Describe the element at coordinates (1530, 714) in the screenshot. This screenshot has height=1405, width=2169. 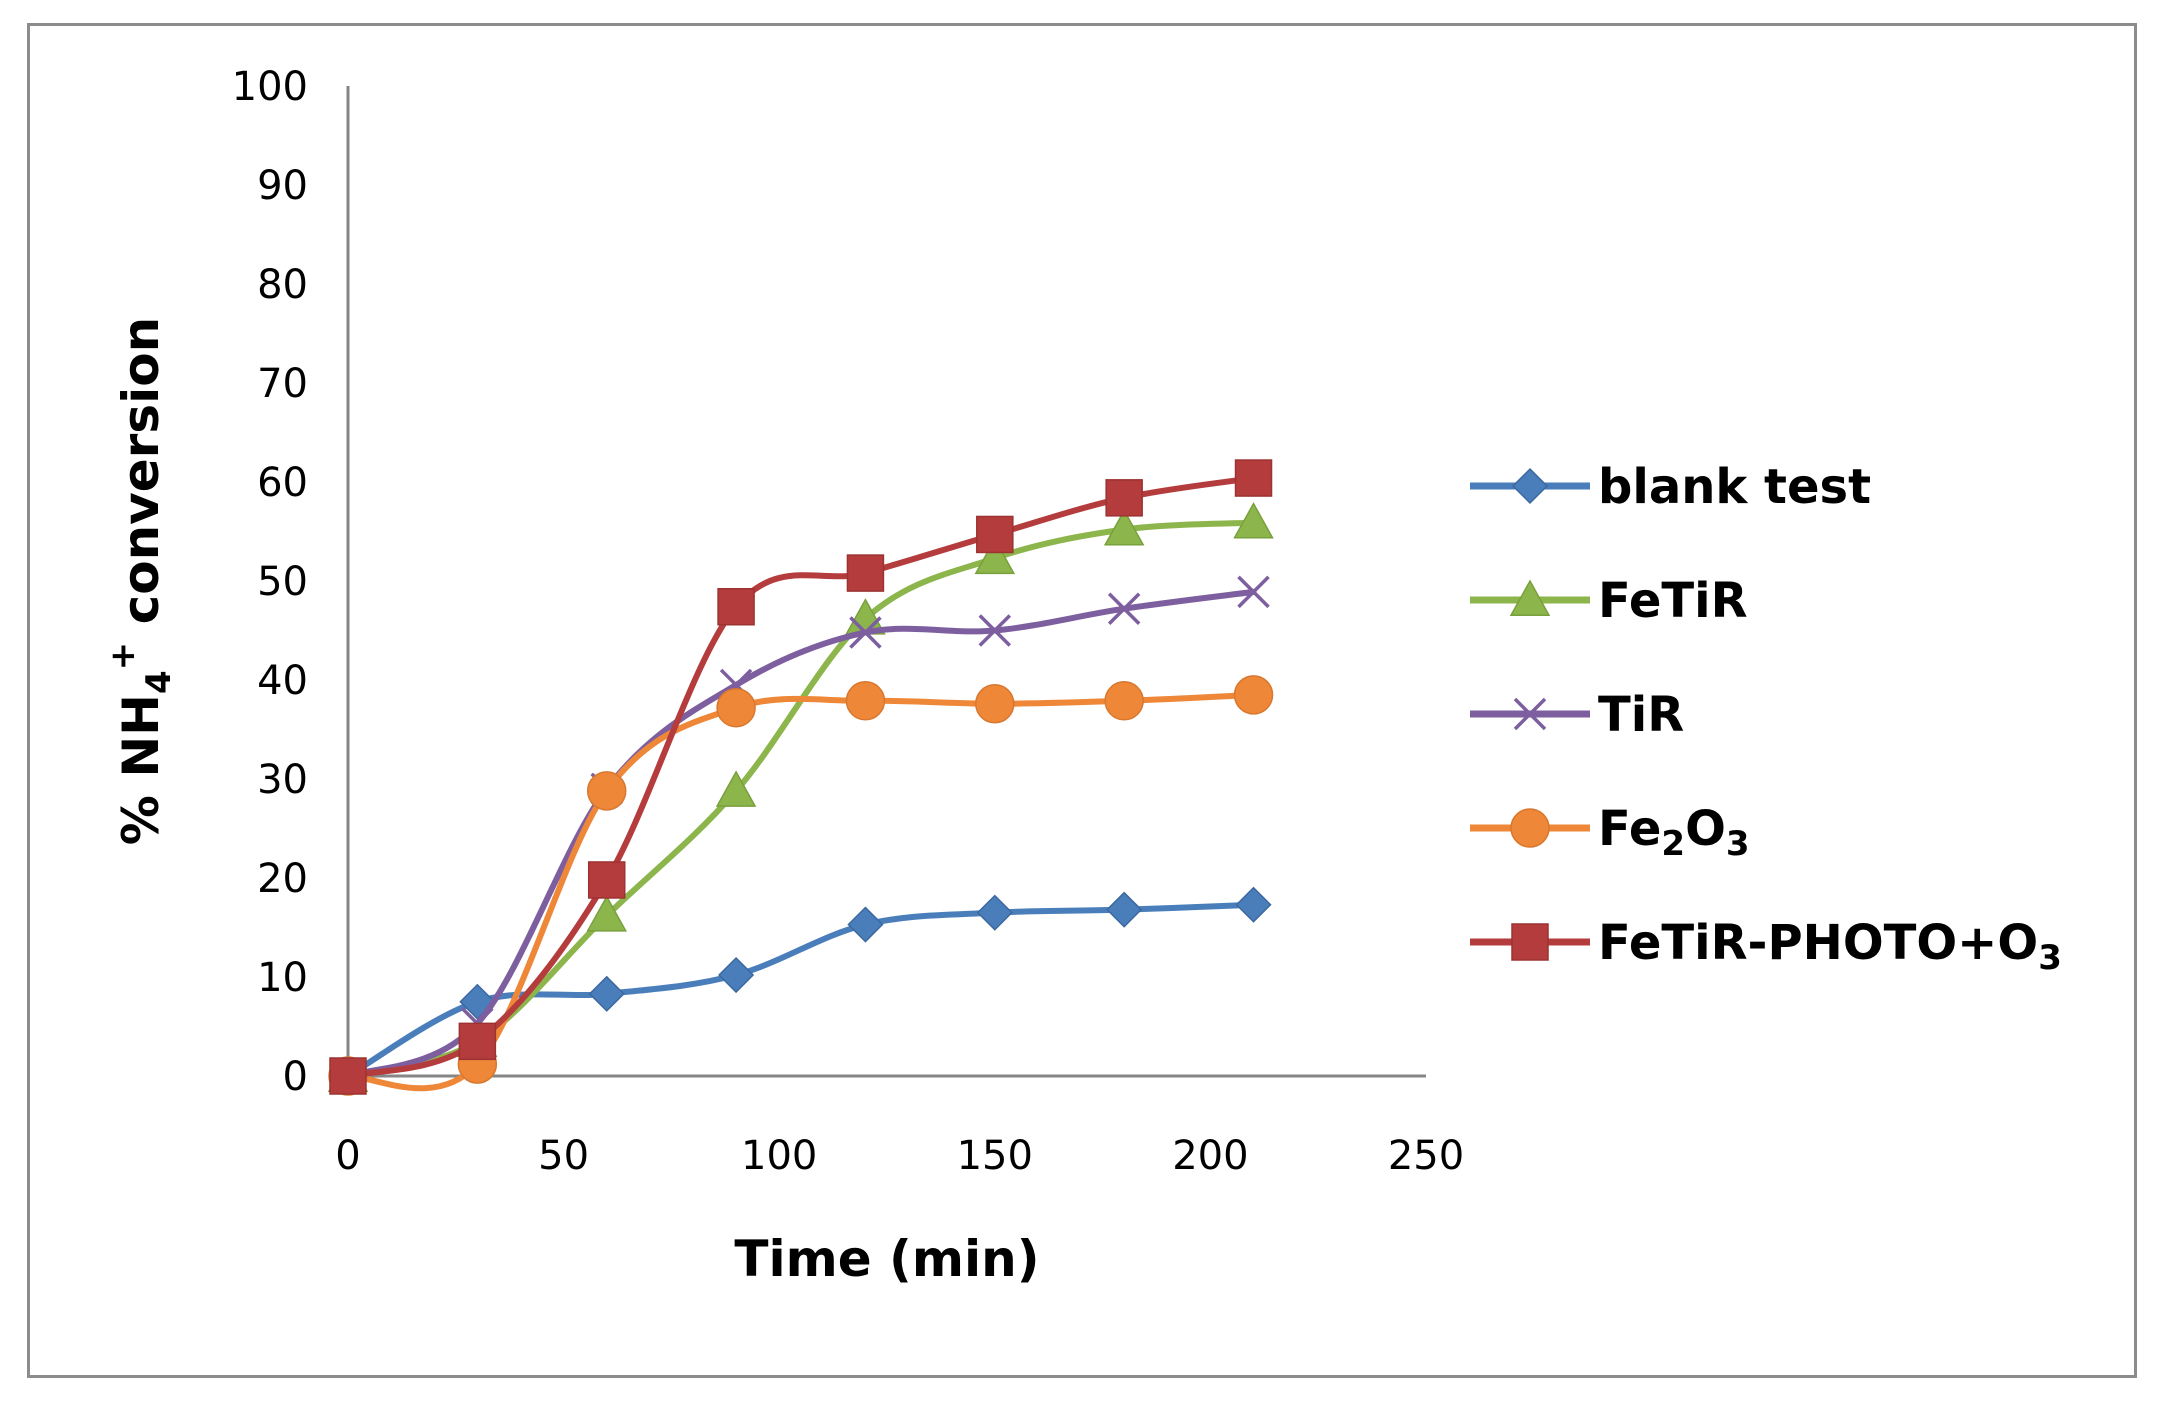
I see `legend-marker-x` at that location.